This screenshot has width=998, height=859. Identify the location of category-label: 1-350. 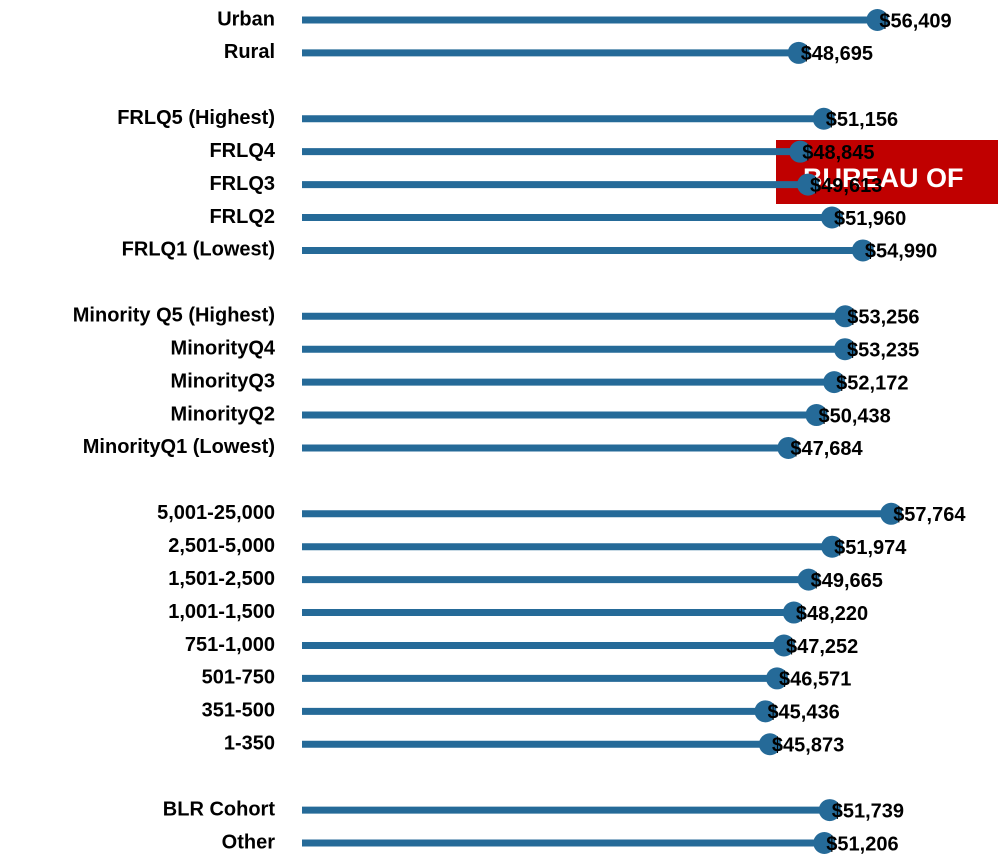
(249, 744).